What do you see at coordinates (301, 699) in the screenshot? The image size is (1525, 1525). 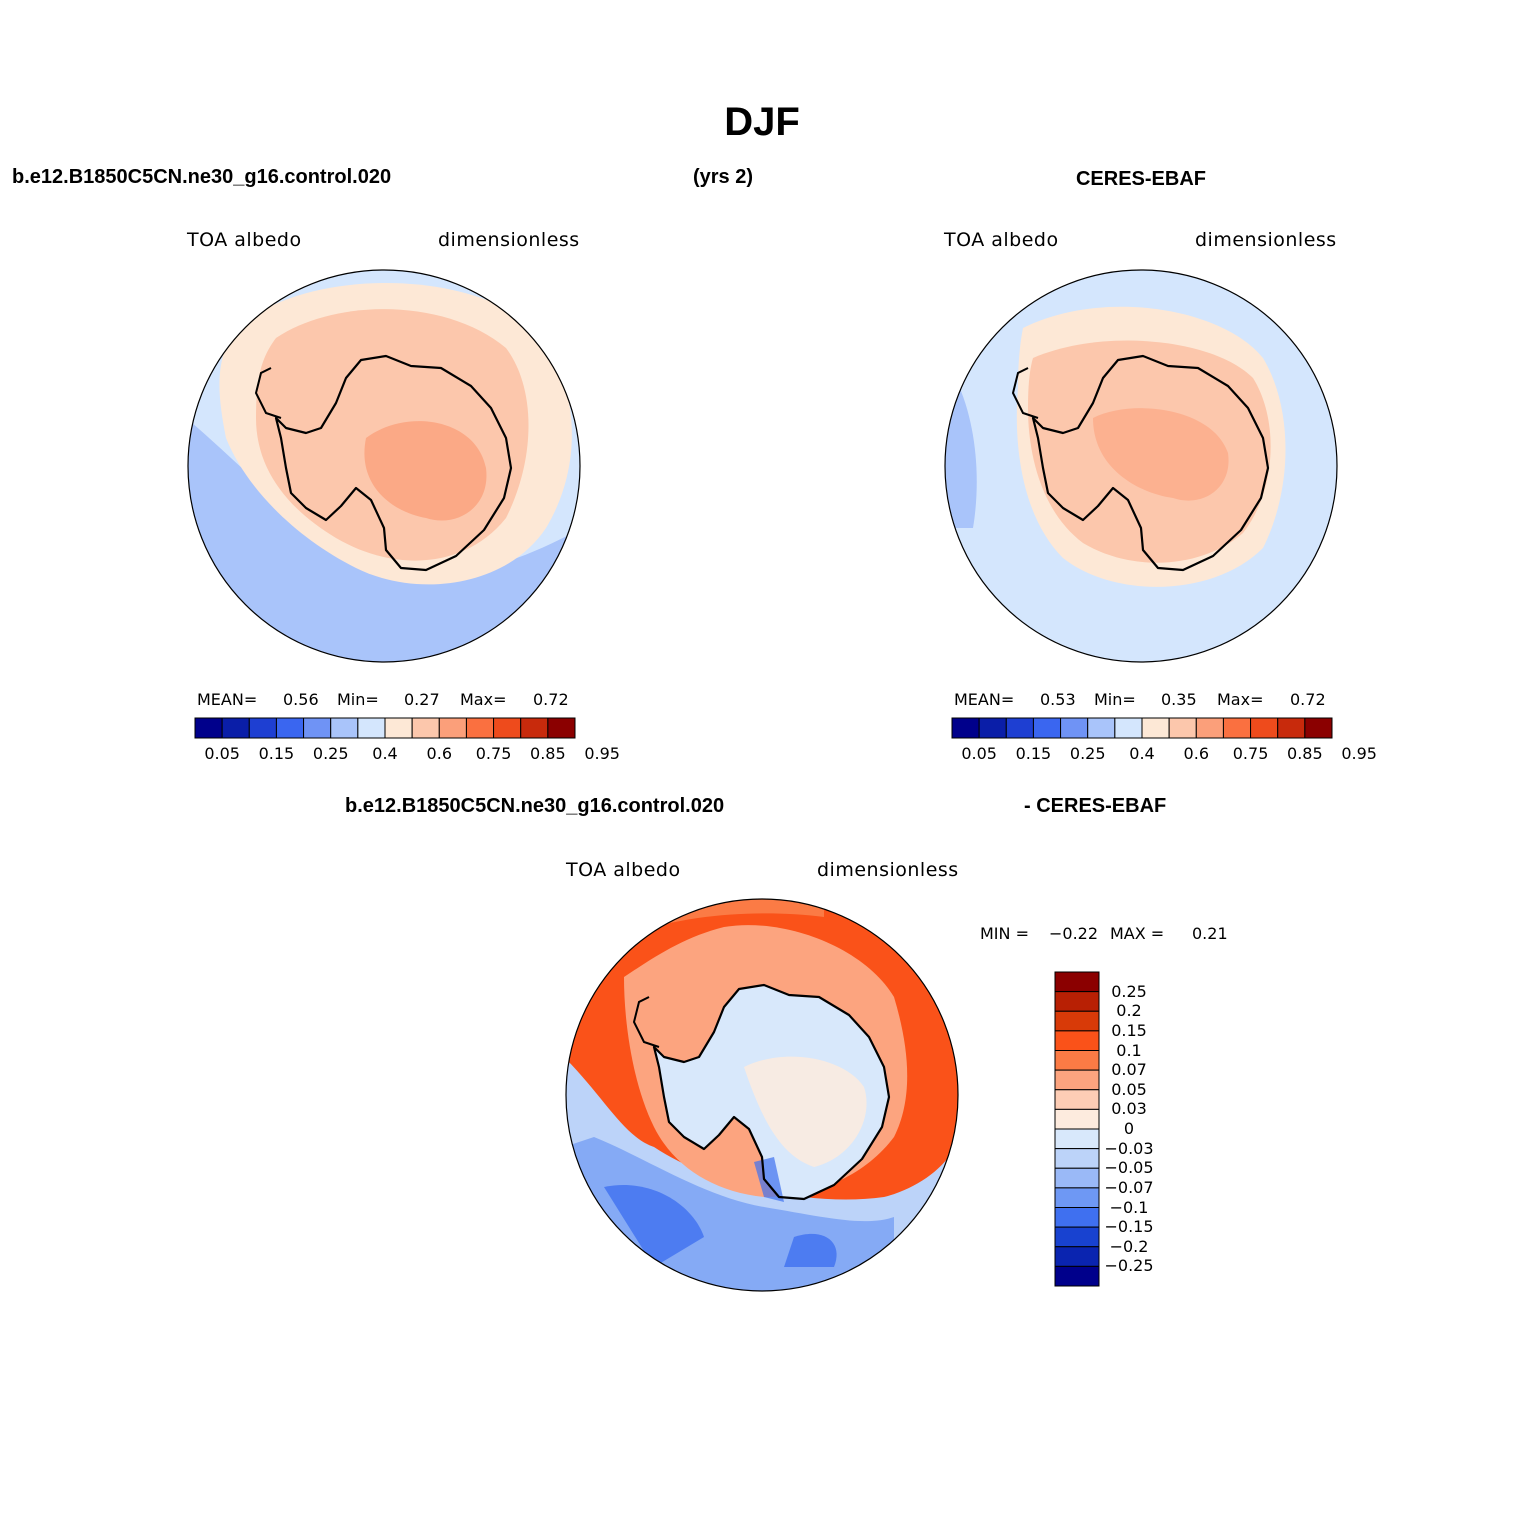 I see `model-mean-value: 0.56` at bounding box center [301, 699].